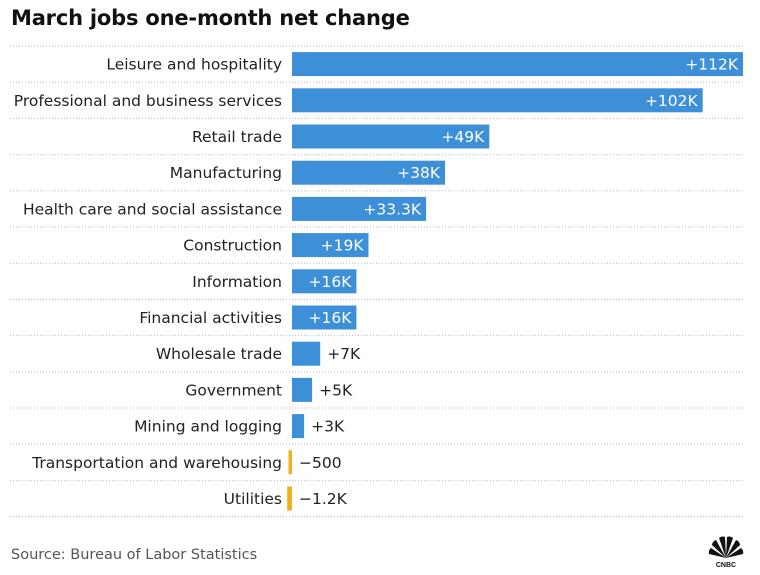 This screenshot has width=760, height=575. I want to click on category-label: Mining and logging, so click(208, 427).